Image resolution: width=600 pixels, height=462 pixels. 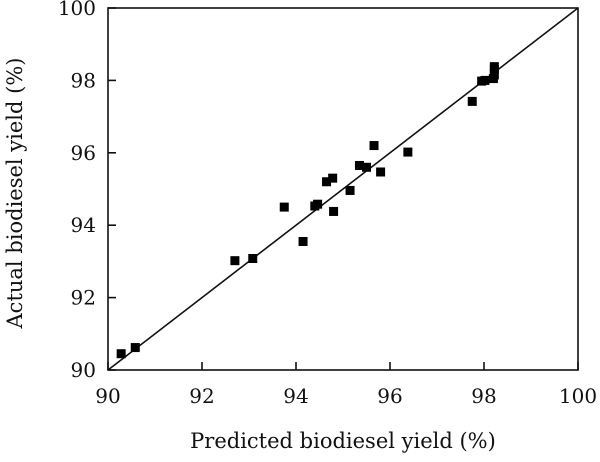 What do you see at coordinates (83, 153) in the screenshot?
I see `y-tick-label: 96` at bounding box center [83, 153].